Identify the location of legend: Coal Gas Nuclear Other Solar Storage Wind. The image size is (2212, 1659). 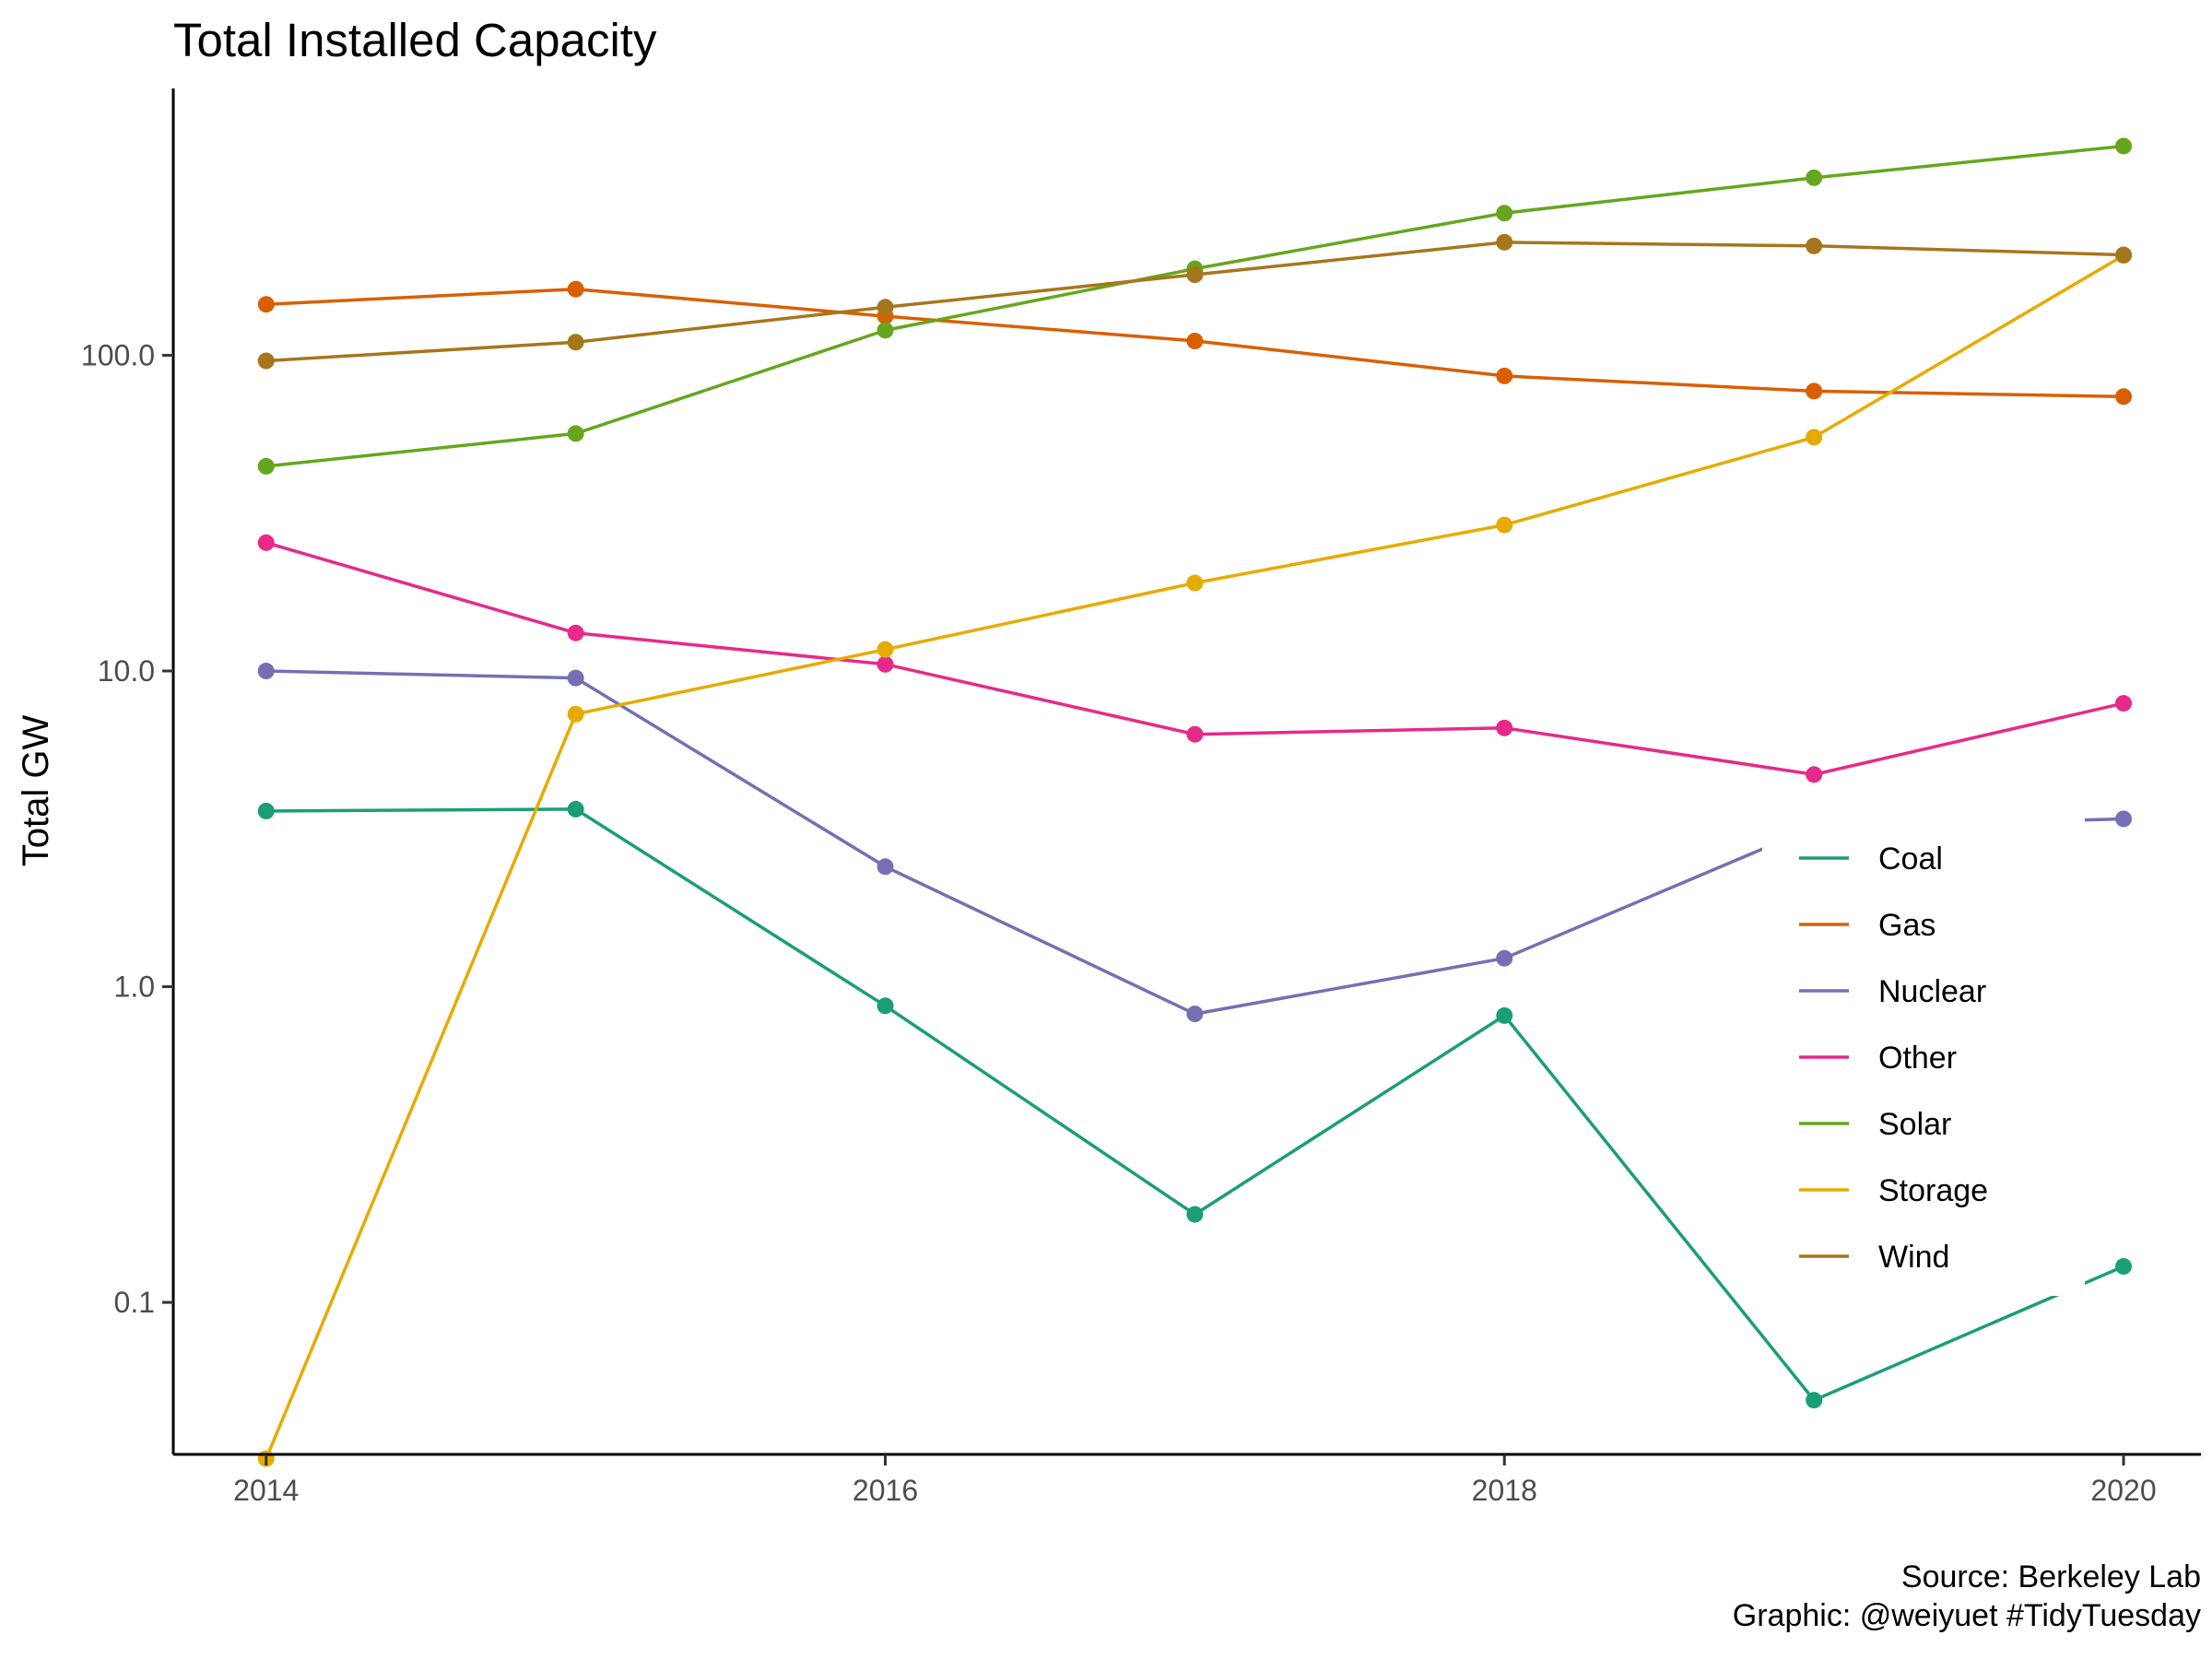
(1923, 1047).